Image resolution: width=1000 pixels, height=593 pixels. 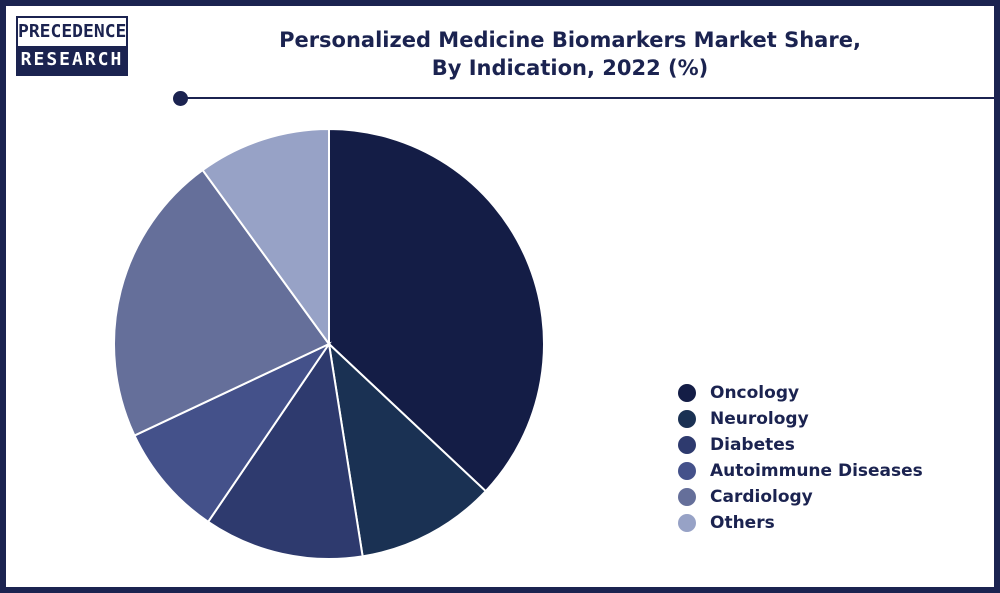 I want to click on legend-item: Others, so click(x=800, y=523).